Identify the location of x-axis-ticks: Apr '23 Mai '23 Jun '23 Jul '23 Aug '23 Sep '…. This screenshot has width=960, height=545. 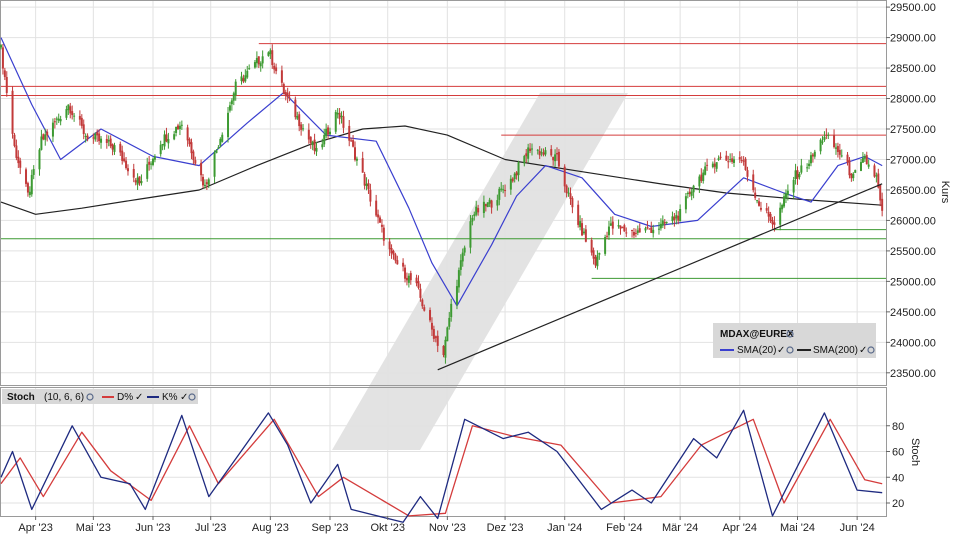
(446, 525).